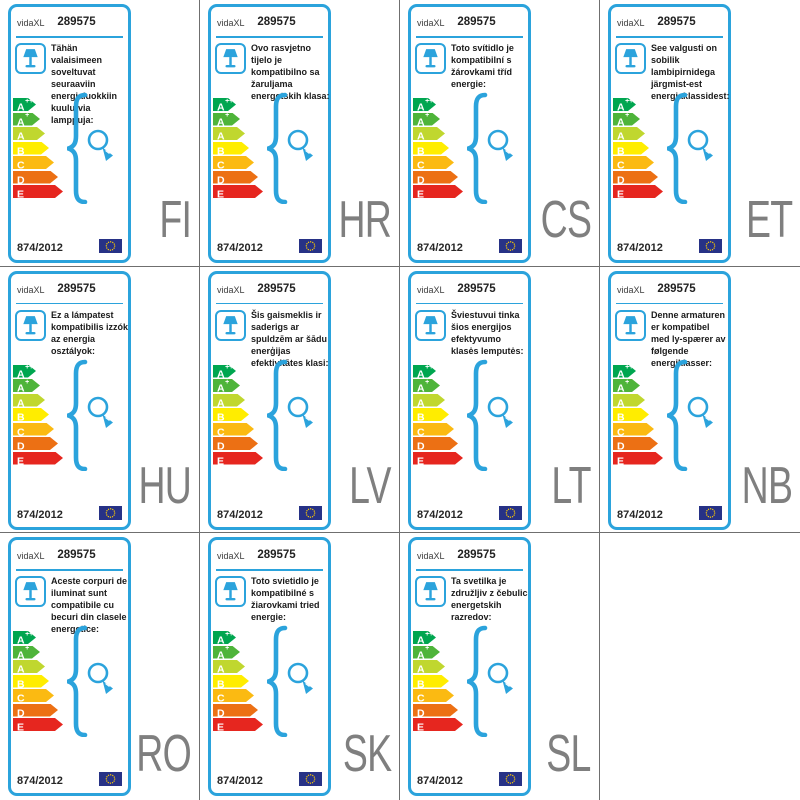 Image resolution: width=800 pixels, height=800 pixels. What do you see at coordinates (569, 754) in the screenshot?
I see `language-code: SL` at bounding box center [569, 754].